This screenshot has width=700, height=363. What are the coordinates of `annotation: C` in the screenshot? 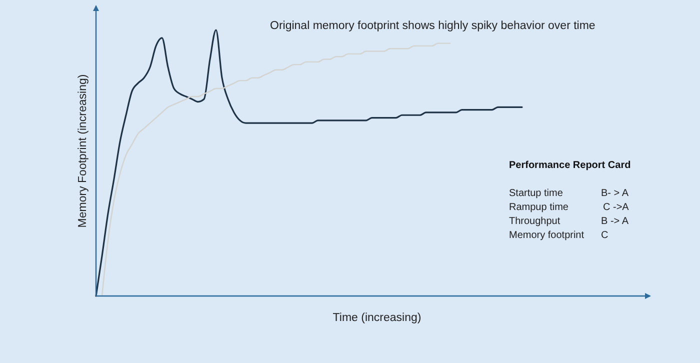 It's located at (604, 235).